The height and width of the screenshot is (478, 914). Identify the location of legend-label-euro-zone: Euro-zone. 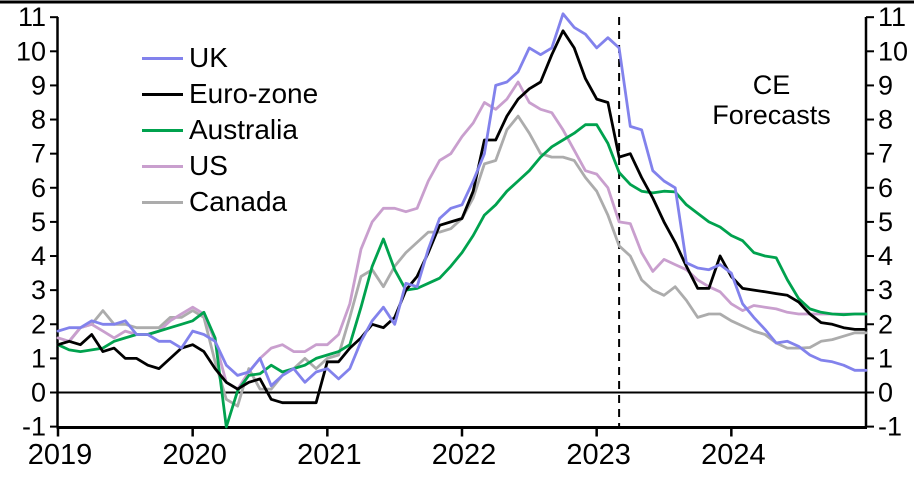
(254, 93).